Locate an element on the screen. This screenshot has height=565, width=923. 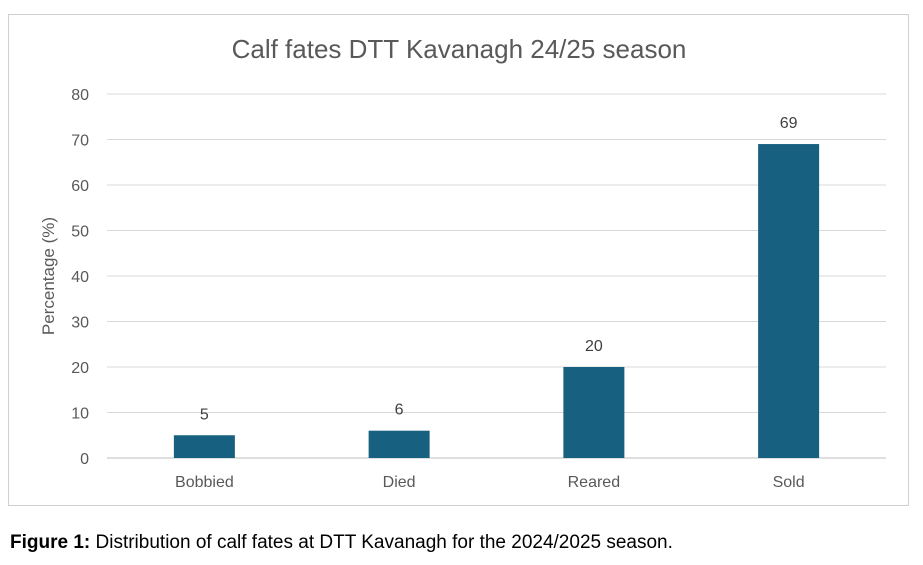
data-label-sold: 69 is located at coordinates (789, 123).